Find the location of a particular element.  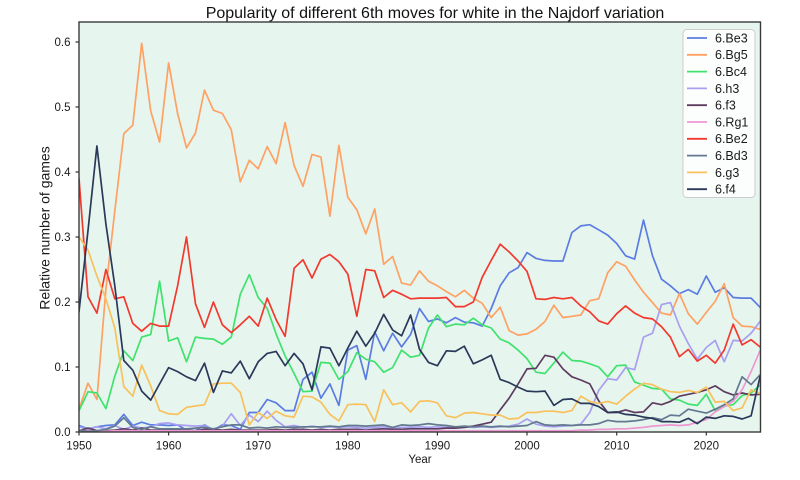

svg-text: 6.Rg1 is located at coordinates (731, 122).